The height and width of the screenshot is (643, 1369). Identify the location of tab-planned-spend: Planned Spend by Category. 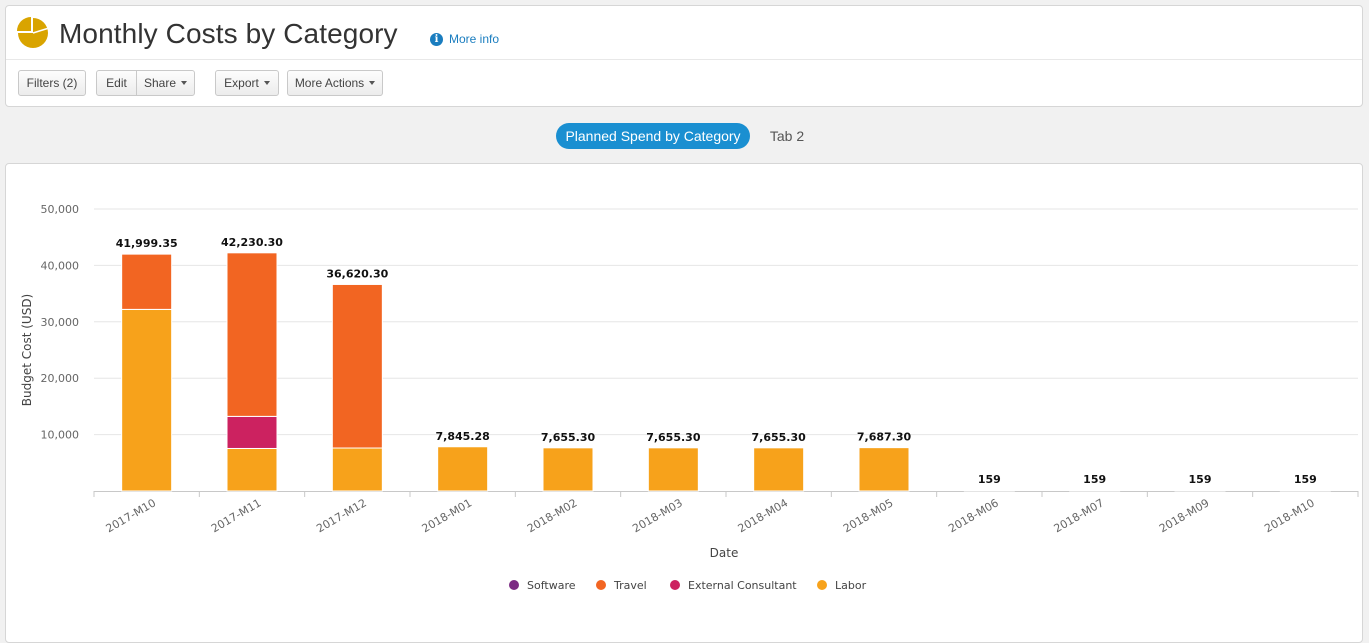
(653, 136).